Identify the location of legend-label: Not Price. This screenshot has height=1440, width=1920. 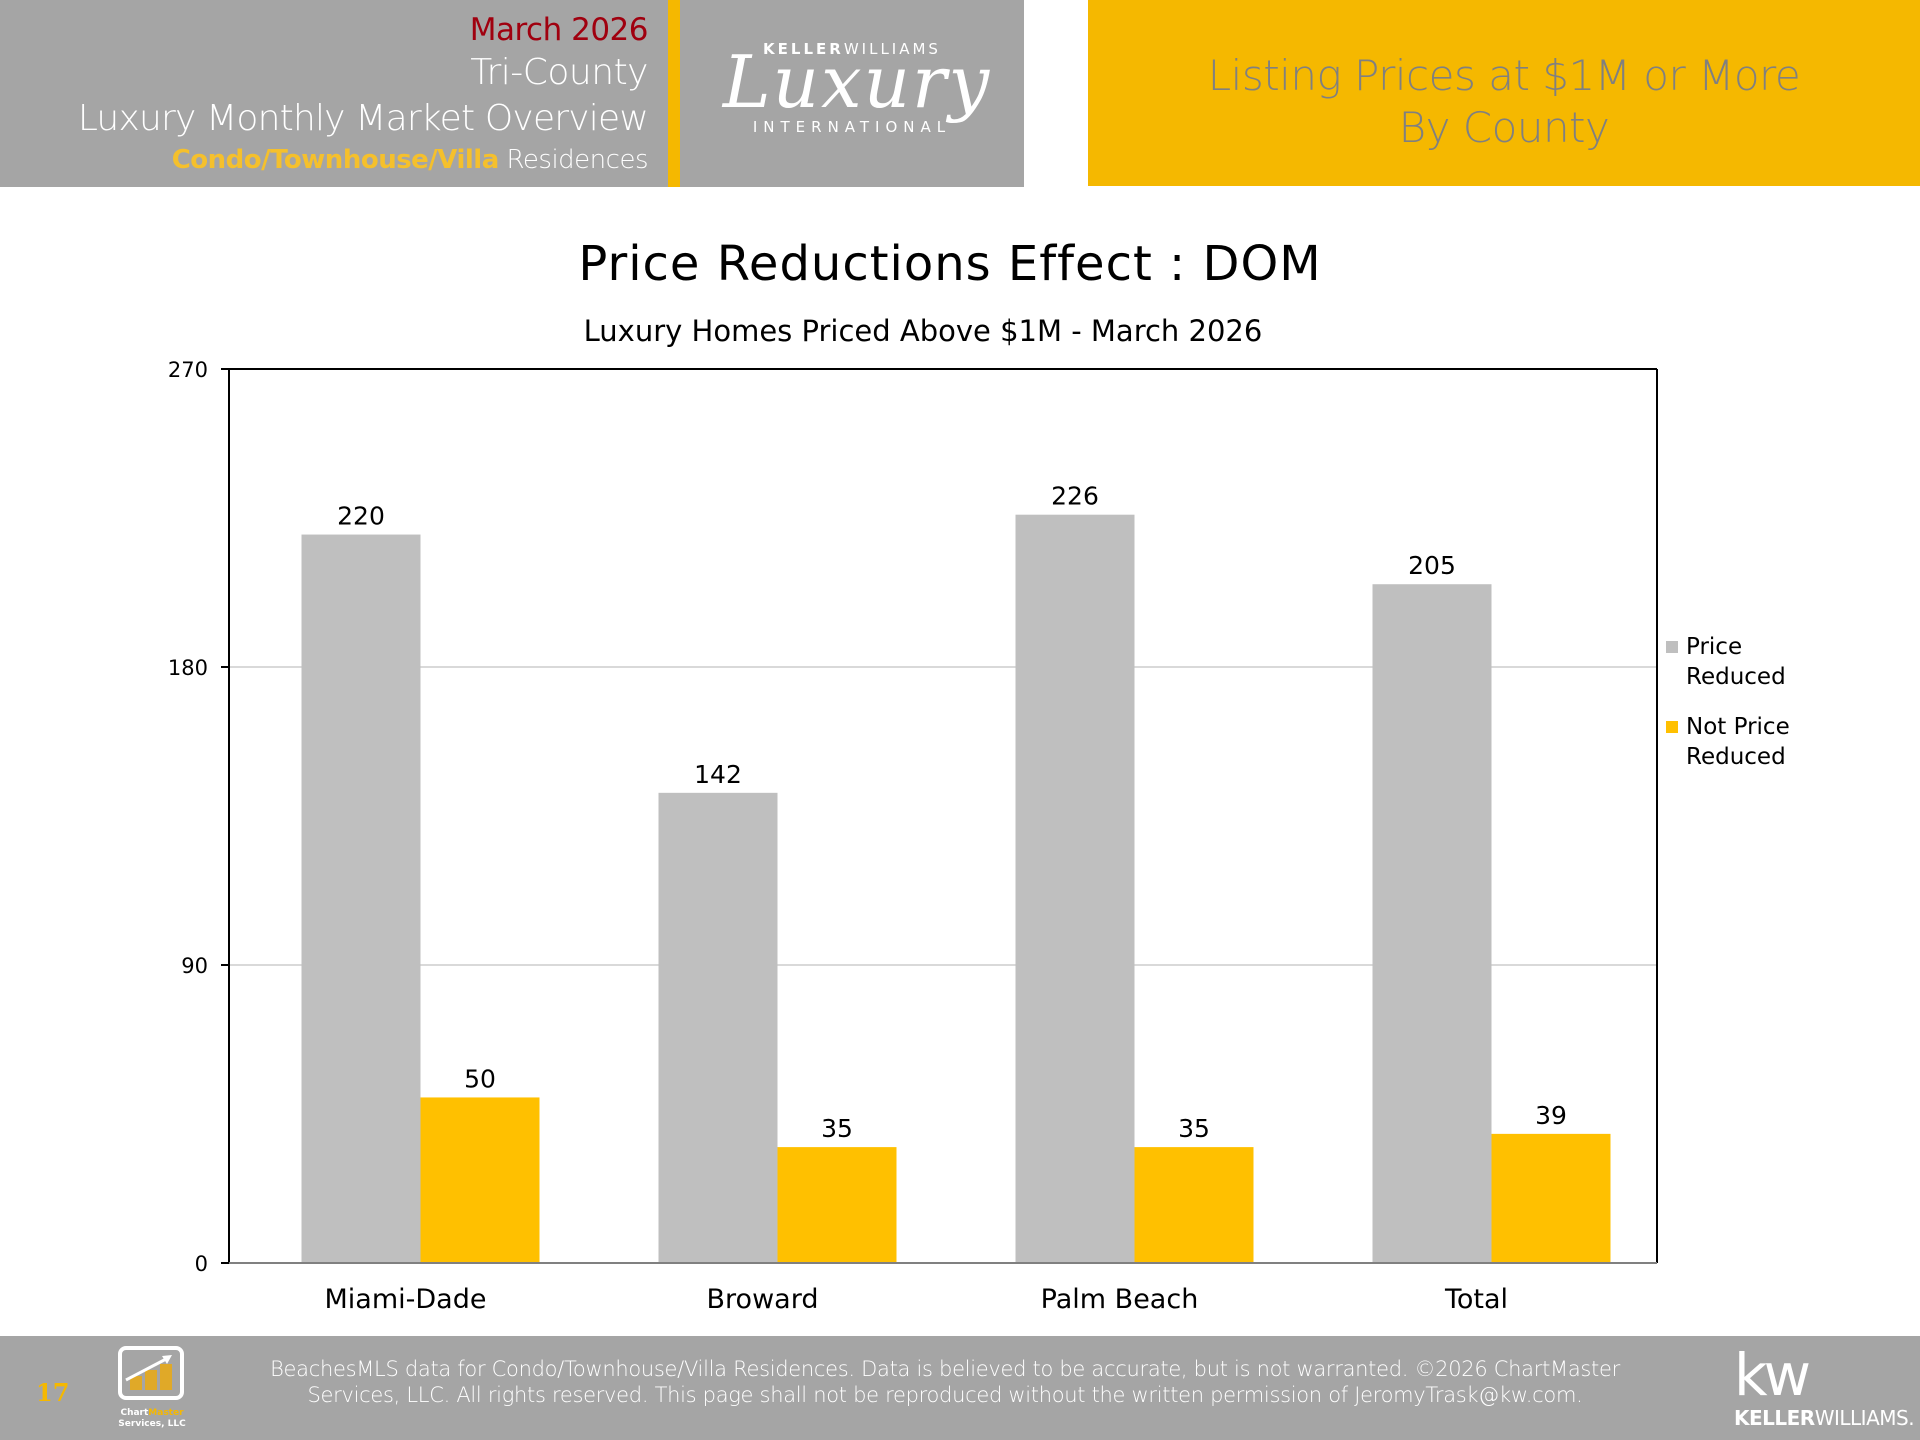
(1738, 727).